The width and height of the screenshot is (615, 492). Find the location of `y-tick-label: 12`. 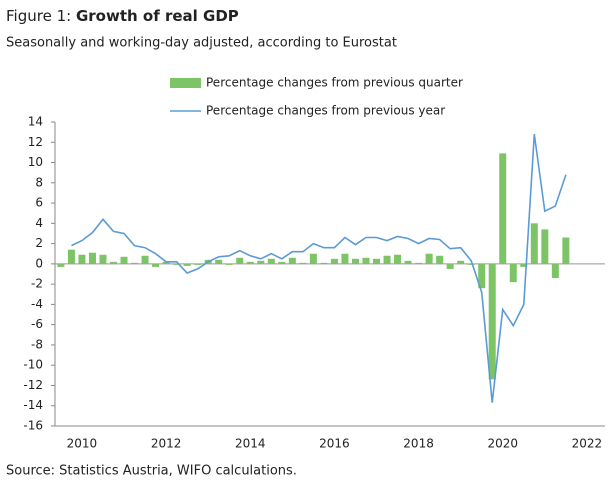

y-tick-label: 12 is located at coordinates (35, 142).